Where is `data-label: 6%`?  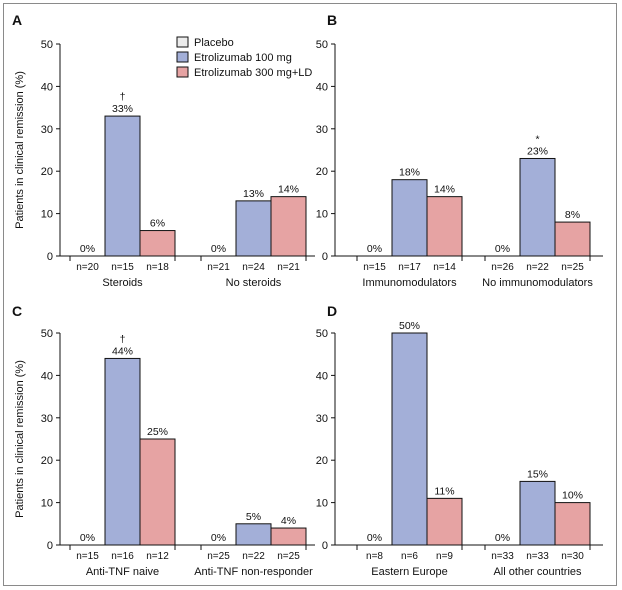 data-label: 6% is located at coordinates (157, 224).